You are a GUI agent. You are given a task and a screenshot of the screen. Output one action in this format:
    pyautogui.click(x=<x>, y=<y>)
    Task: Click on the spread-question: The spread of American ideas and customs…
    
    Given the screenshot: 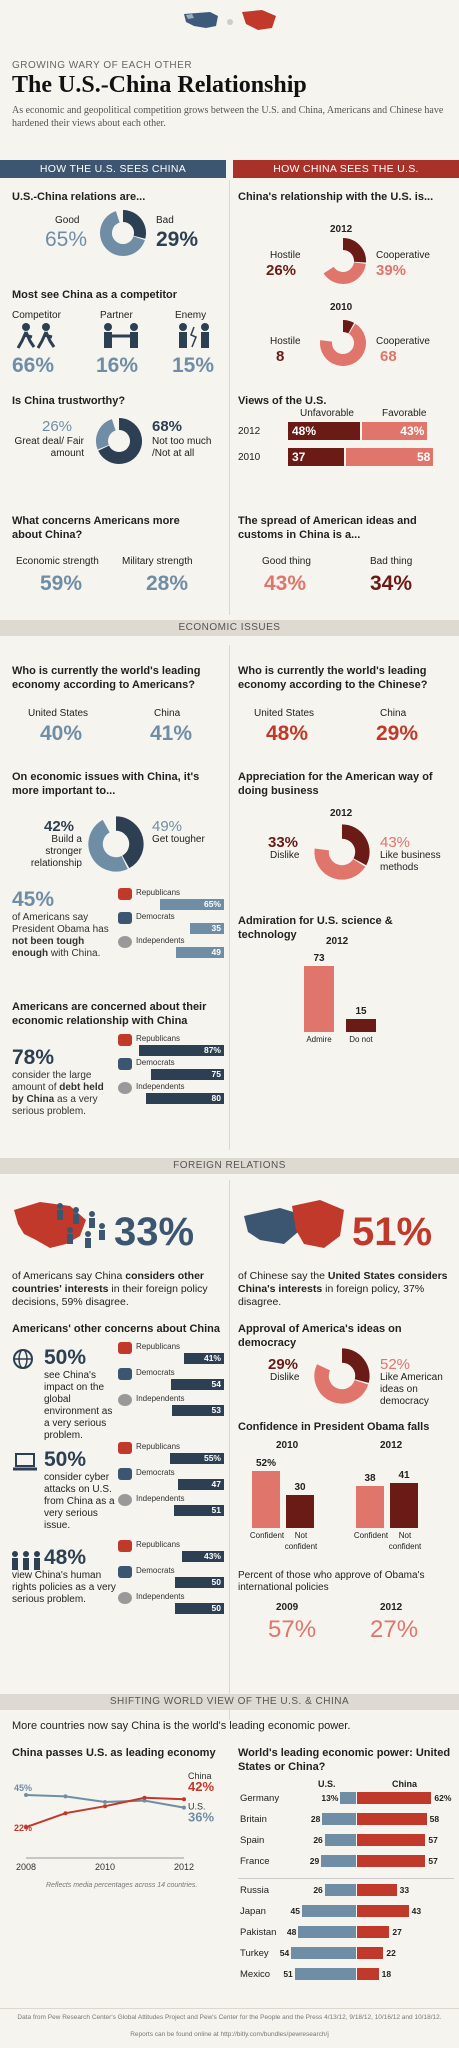 What is the action you would take?
    pyautogui.click(x=327, y=528)
    